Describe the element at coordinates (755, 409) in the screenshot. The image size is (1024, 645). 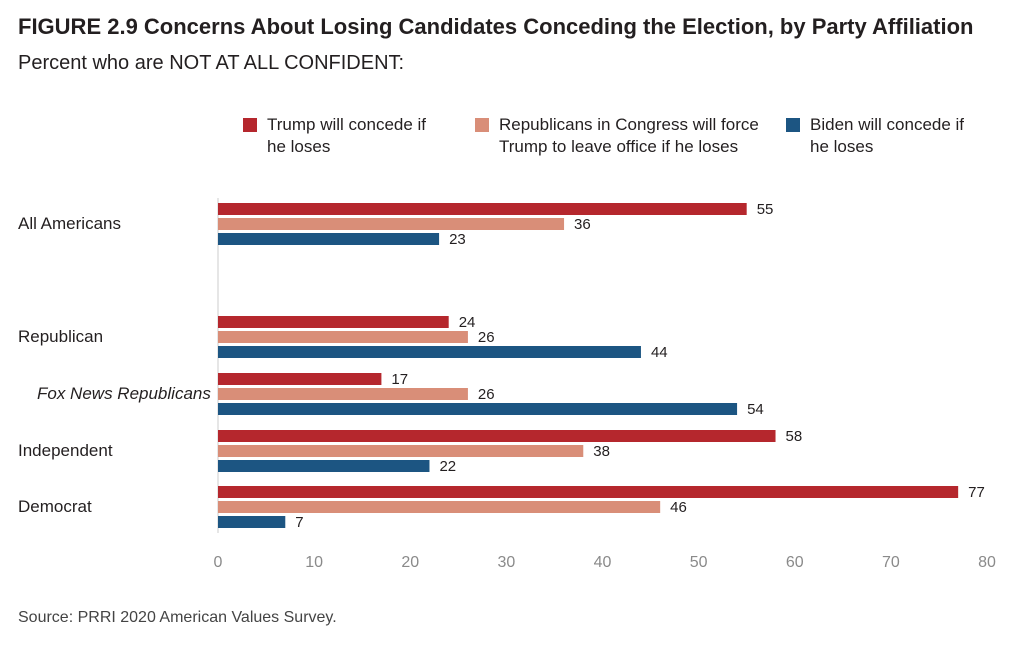
I see `data-label-fox-news-republicans-biden: 54` at that location.